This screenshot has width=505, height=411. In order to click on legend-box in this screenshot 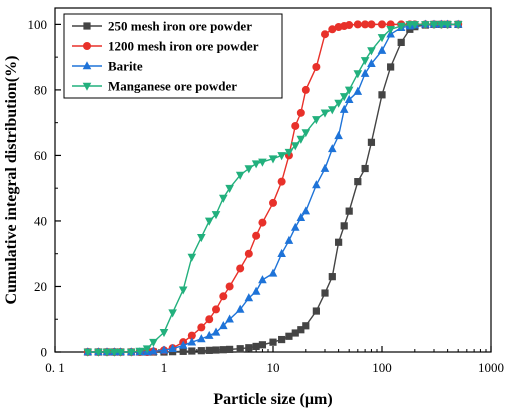, I will do `click(173, 56)`.